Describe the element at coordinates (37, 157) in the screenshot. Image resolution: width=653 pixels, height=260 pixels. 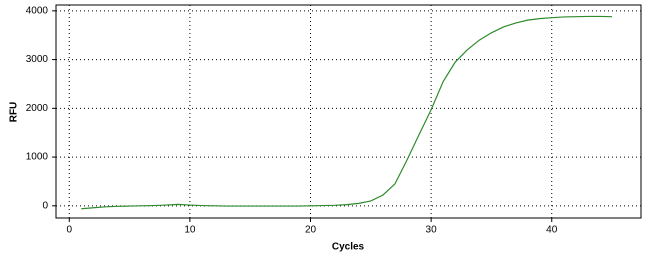
I see `y-tick-label: 1000` at that location.